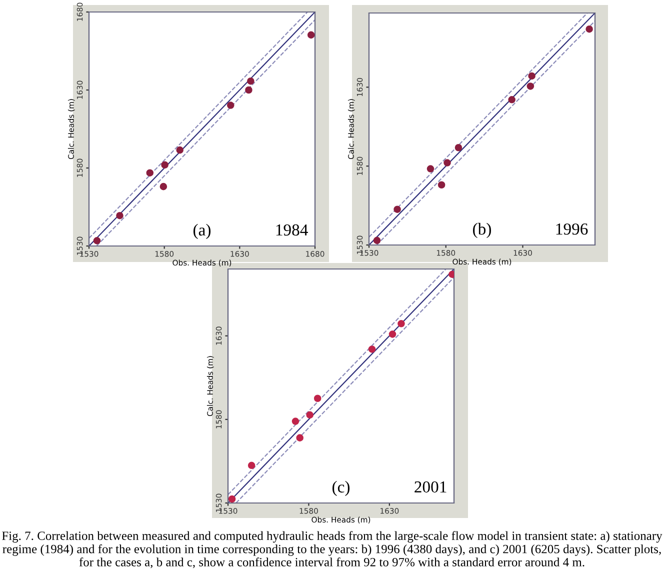  Describe the element at coordinates (202, 231) in the screenshot. I see `annotation: (a)` at that location.